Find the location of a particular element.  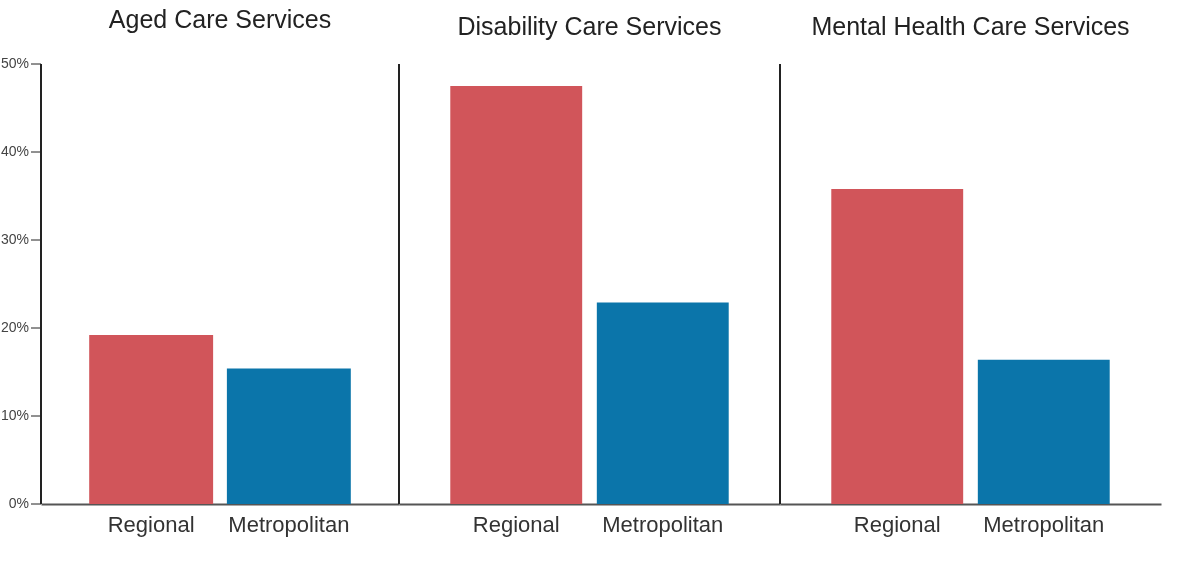

y-tick-label: 10% is located at coordinates (14, 415).